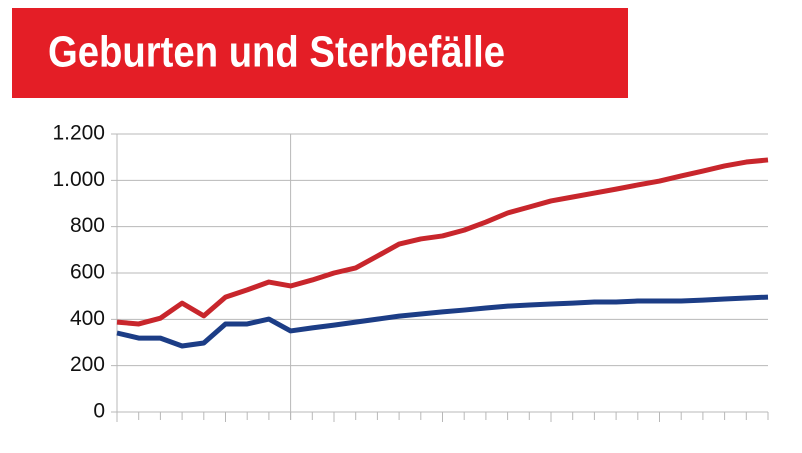 Image resolution: width=802 pixels, height=453 pixels. I want to click on y-tick-label: 1.200, so click(78, 133).